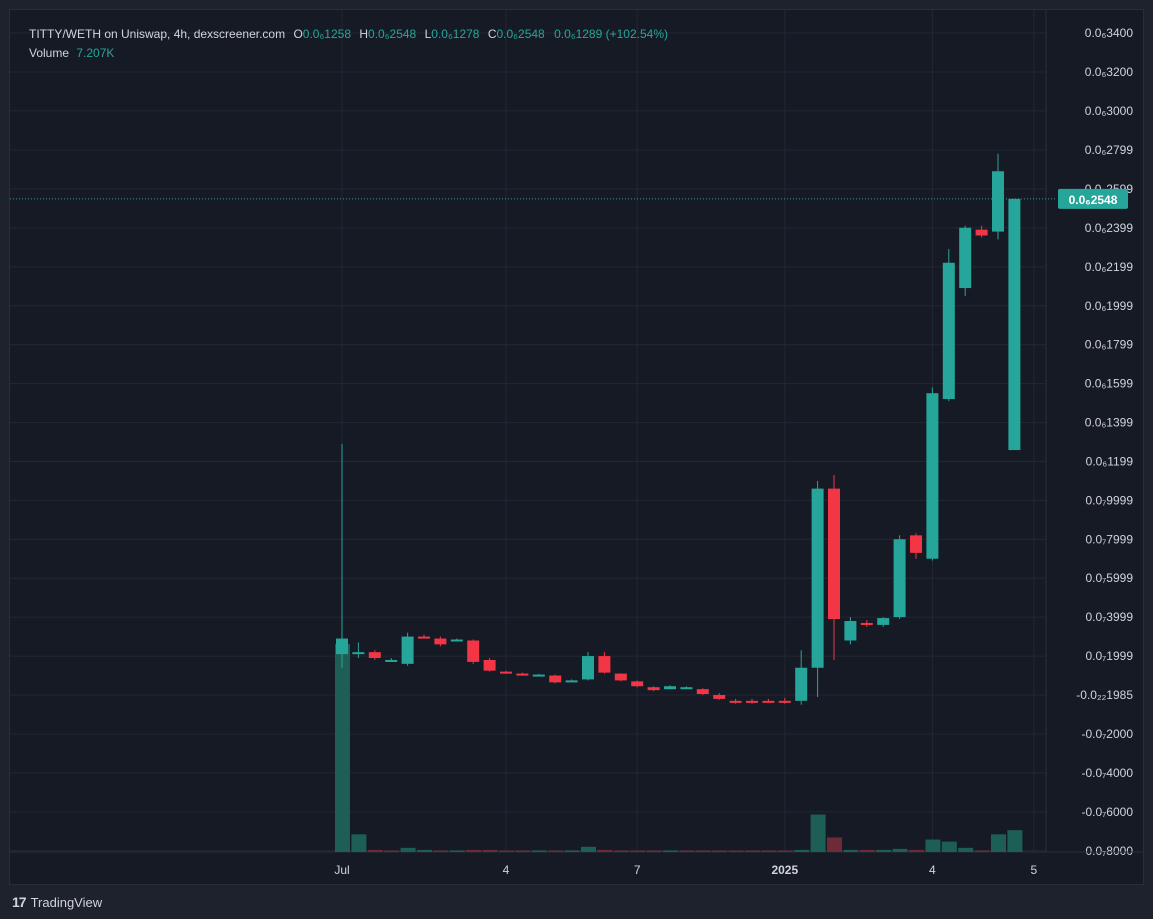  I want to click on y-tick-label: 0.0₇1999, so click(1109, 656).